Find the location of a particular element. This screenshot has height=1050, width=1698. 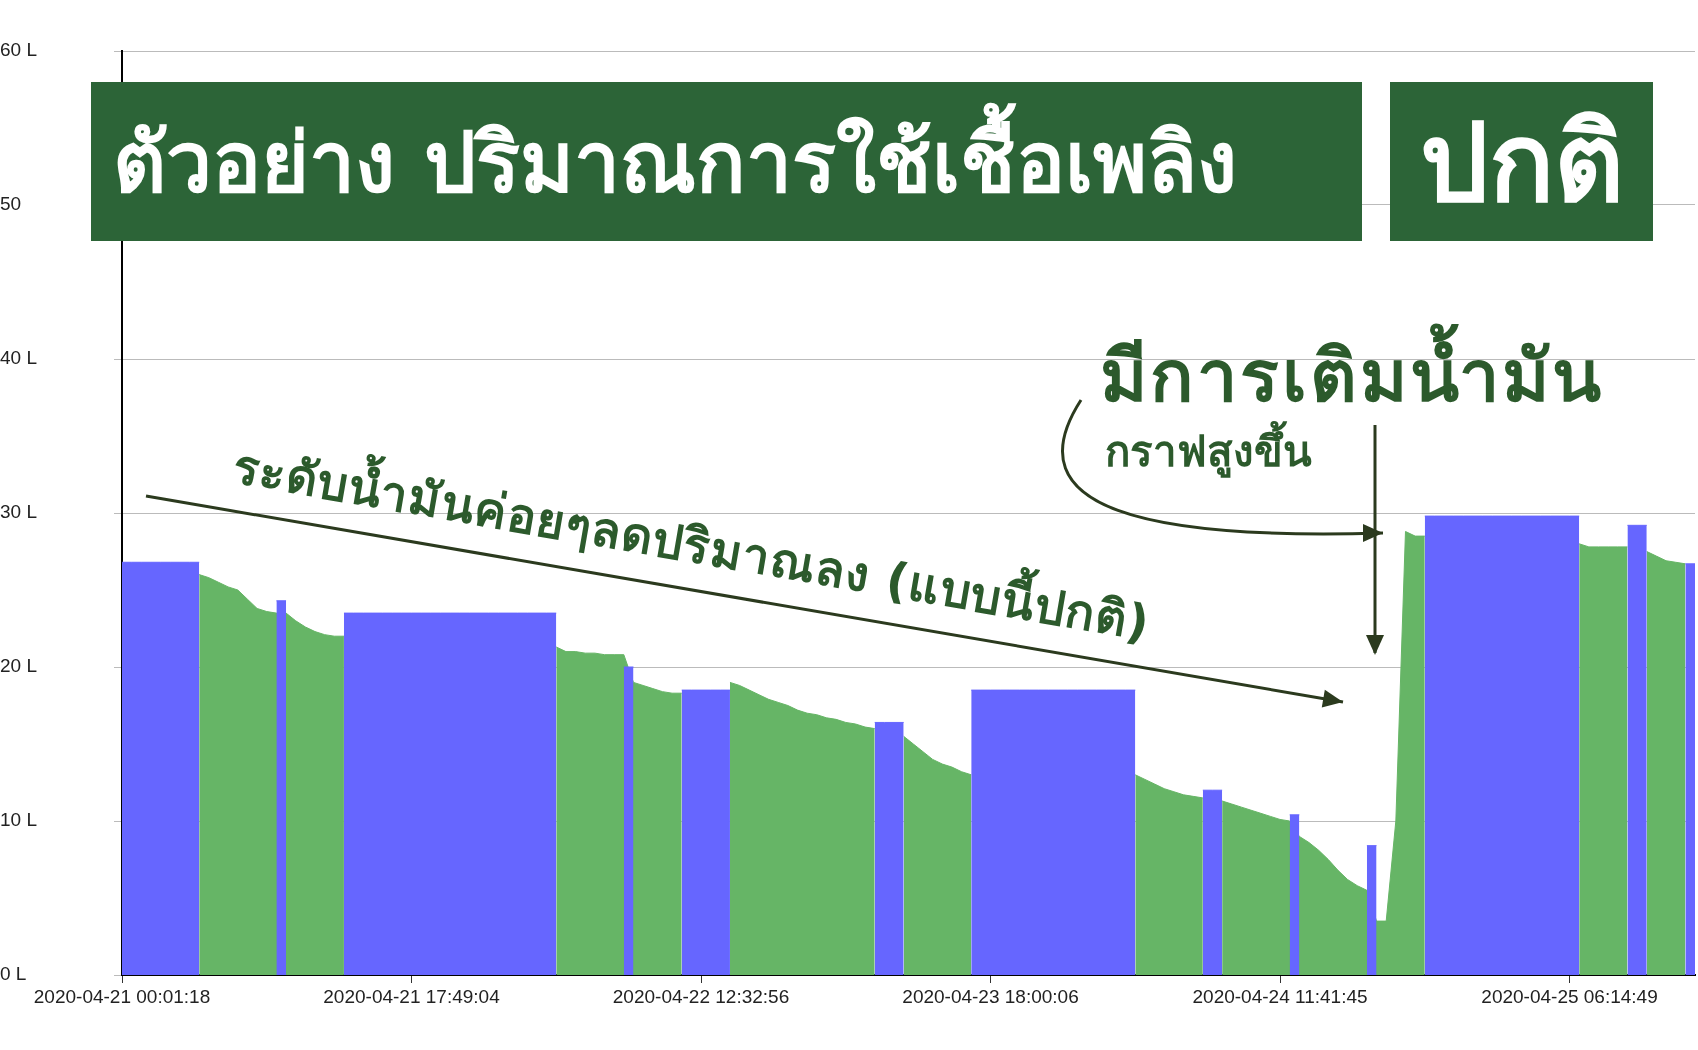

x-tick-label: 2020-04-22 12:32:56 is located at coordinates (701, 996).